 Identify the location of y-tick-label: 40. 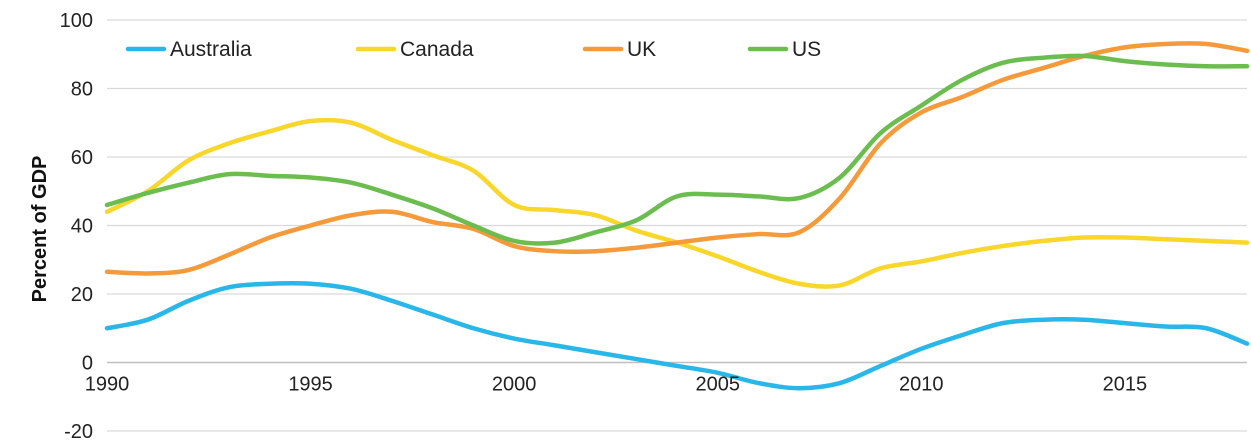
(82, 227).